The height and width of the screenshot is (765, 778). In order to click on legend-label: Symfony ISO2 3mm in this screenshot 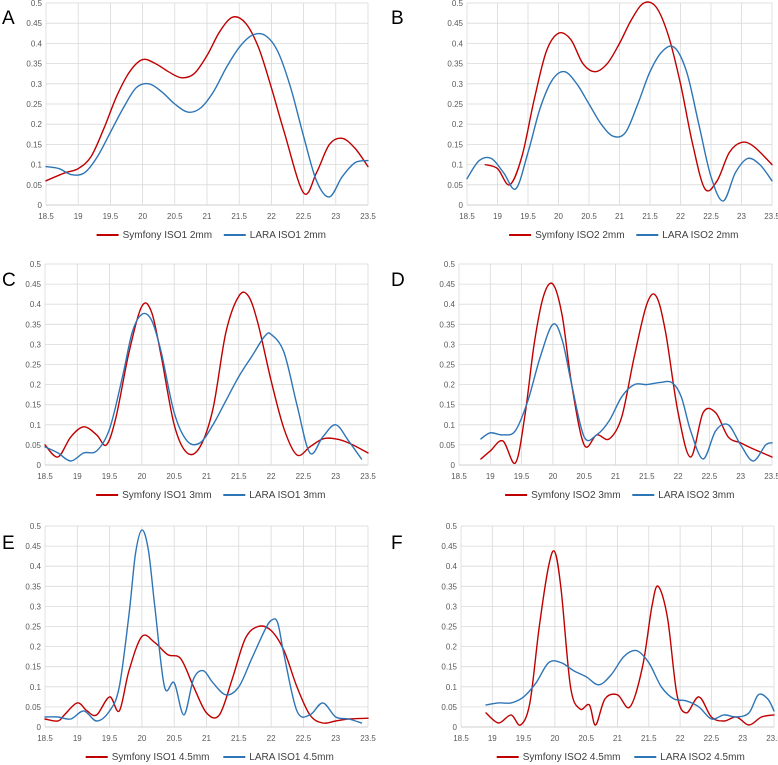, I will do `click(575, 495)`.